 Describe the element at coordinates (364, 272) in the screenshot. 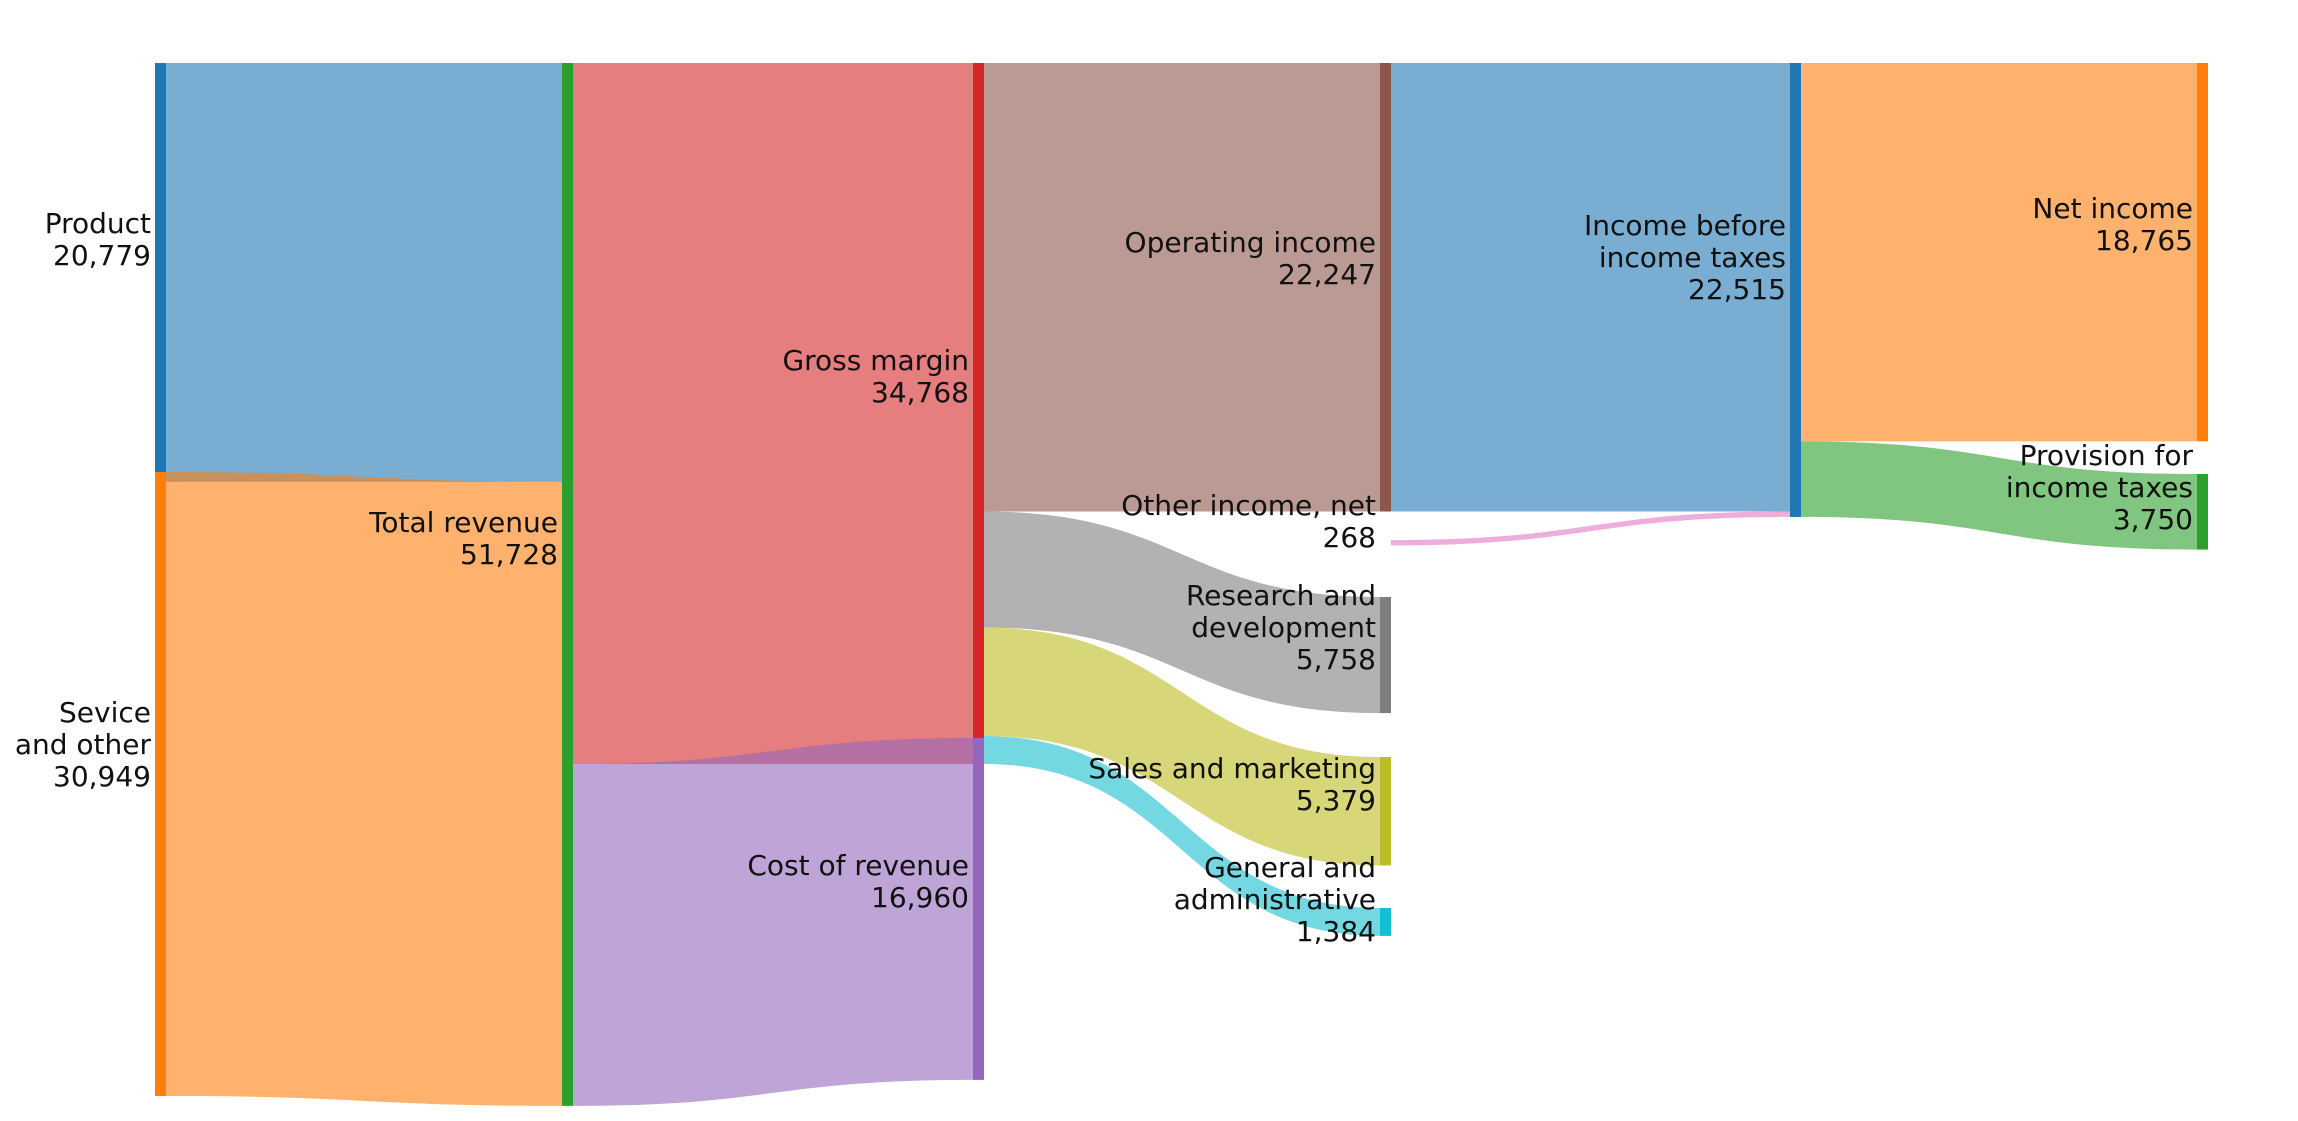

I see `flow-product-to-total_revenue` at that location.